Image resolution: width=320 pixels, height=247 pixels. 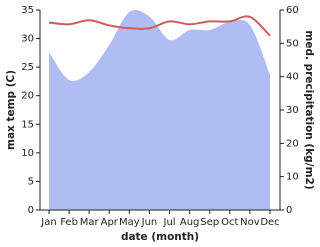 What do you see at coordinates (159, 26) in the screenshot?
I see `temperature-line` at bounding box center [159, 26].